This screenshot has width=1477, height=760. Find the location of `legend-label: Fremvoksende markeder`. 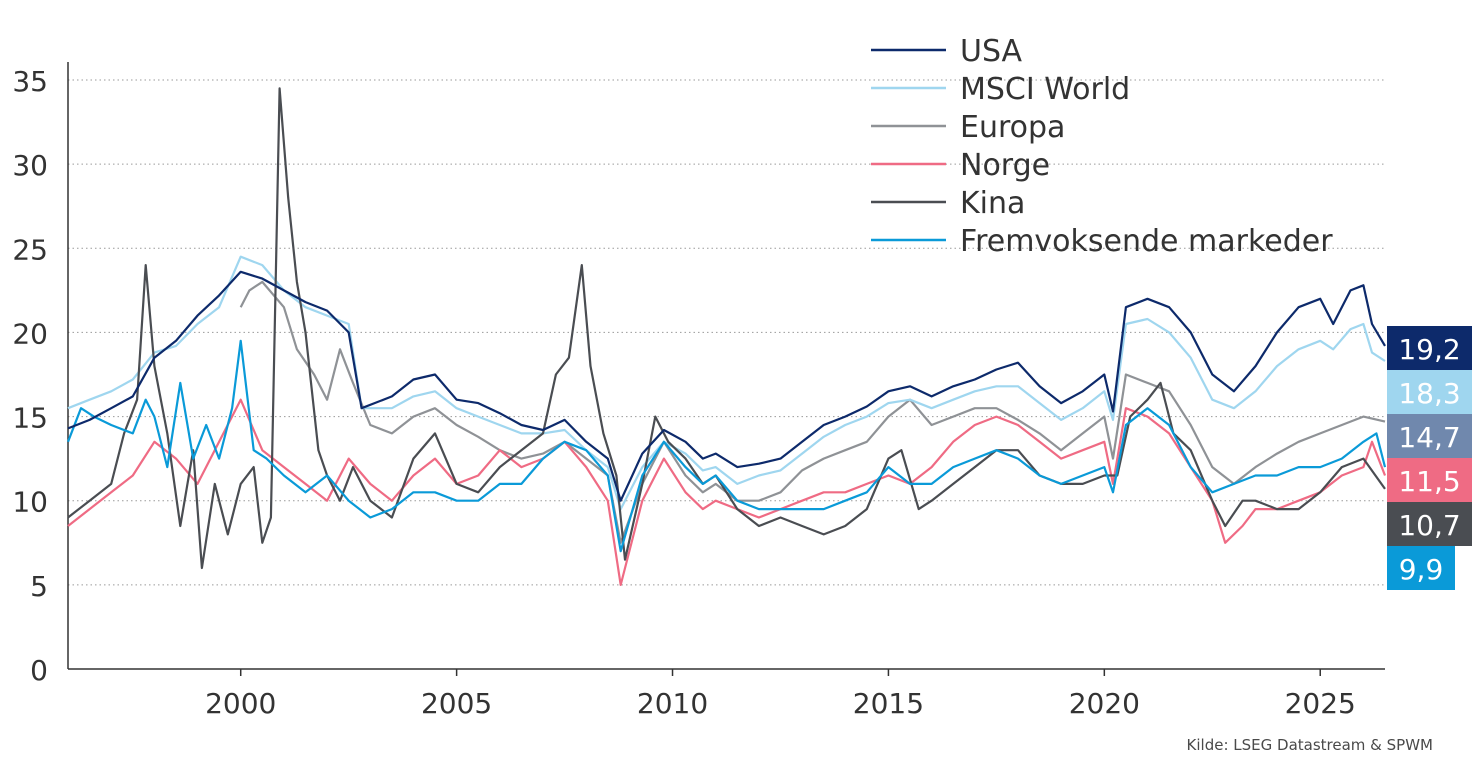

legend-label: Fremvoksende markeder is located at coordinates (1146, 241).